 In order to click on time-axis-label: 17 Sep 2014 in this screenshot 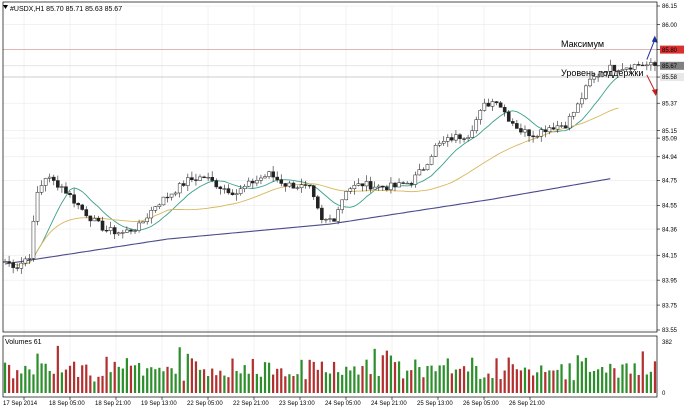, I will do `click(20, 404)`.